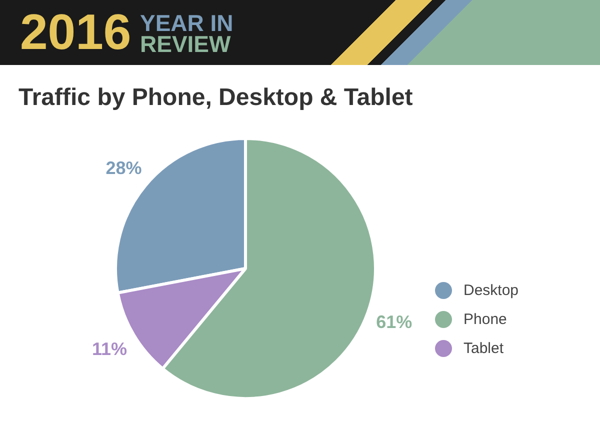 The width and height of the screenshot is (600, 426). What do you see at coordinates (110, 348) in the screenshot?
I see `data-label: 11%` at bounding box center [110, 348].